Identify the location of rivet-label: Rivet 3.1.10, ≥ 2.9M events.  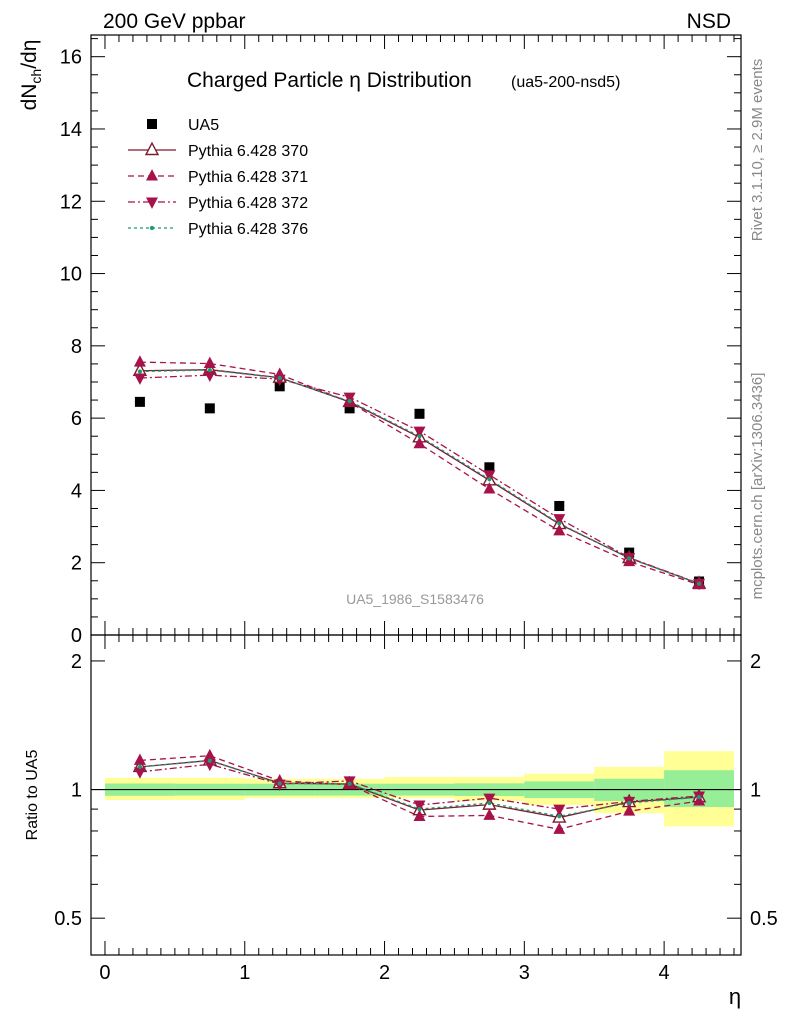
(757, 150).